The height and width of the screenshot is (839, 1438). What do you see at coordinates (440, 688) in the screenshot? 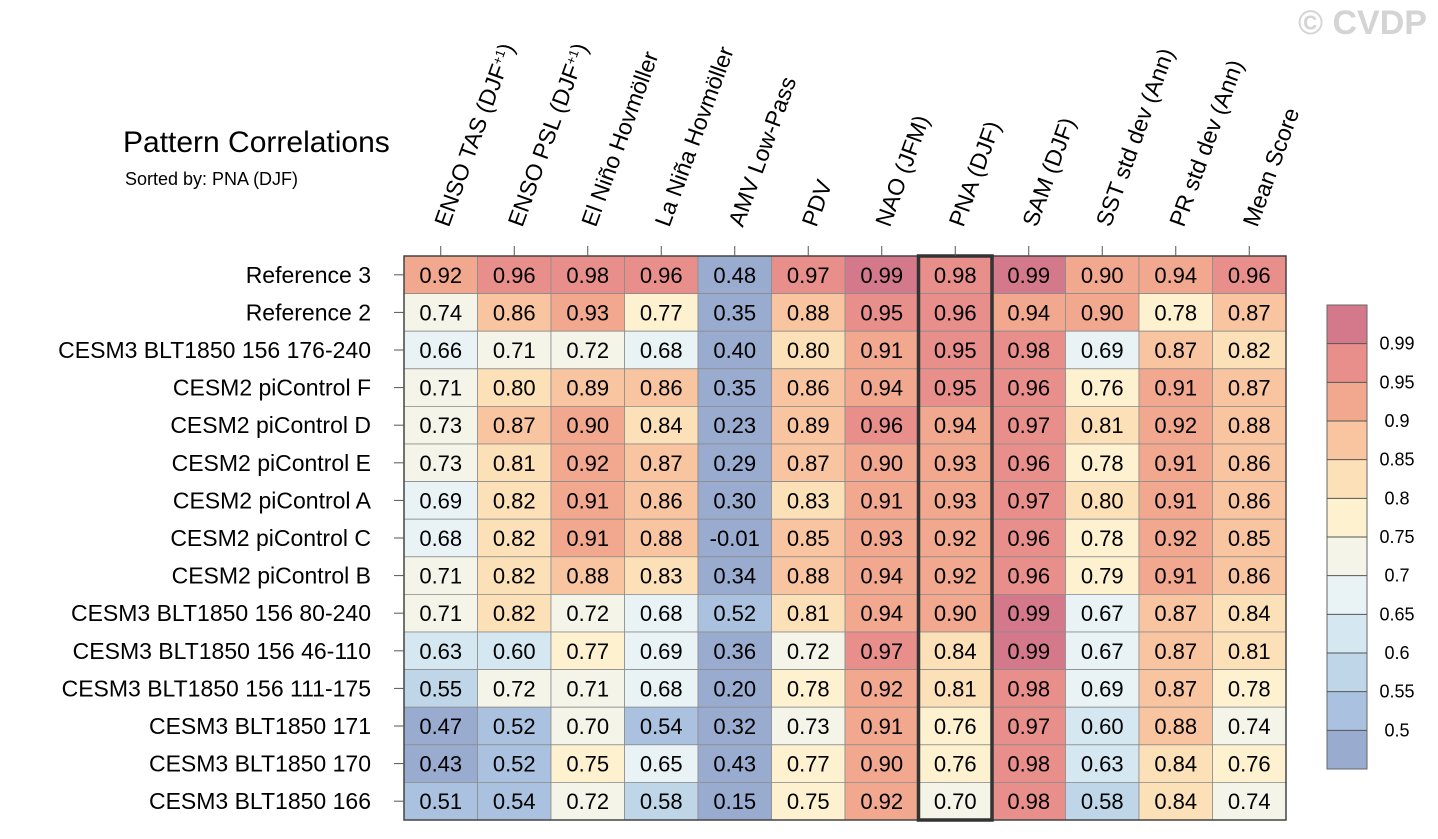
I see `cell-value: 0.55` at bounding box center [440, 688].